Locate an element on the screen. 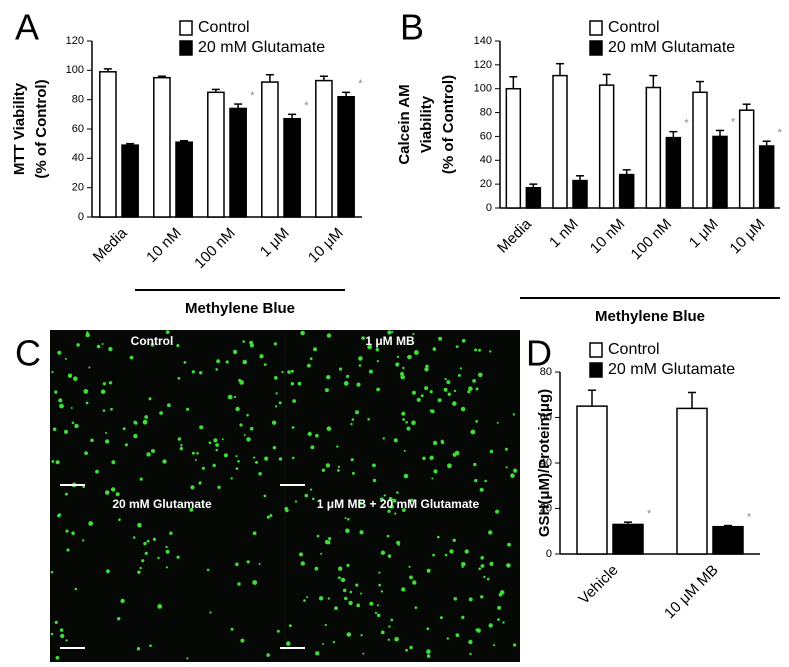  panel-letter: A is located at coordinates (27, 27).